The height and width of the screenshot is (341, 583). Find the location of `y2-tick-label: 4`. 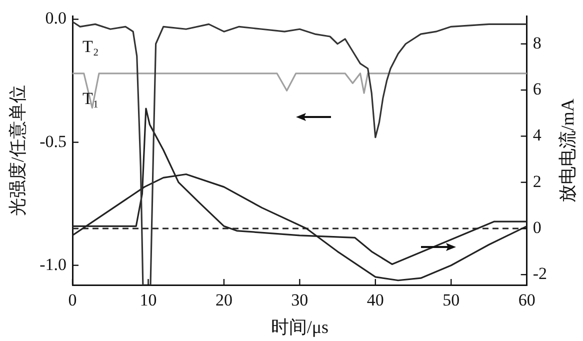

y2-tick-label: 4 is located at coordinates (537, 135).